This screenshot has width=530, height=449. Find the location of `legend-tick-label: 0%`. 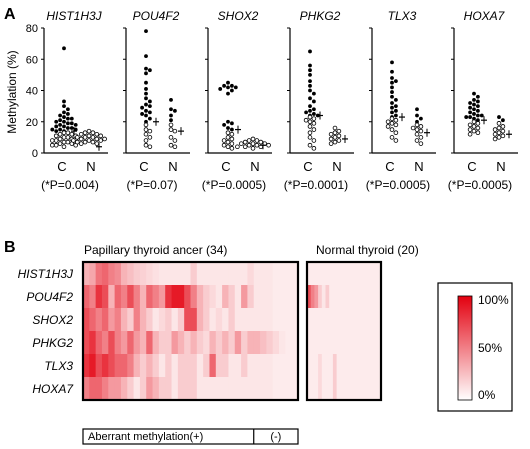

legend-tick-label: 0% is located at coordinates (487, 395).